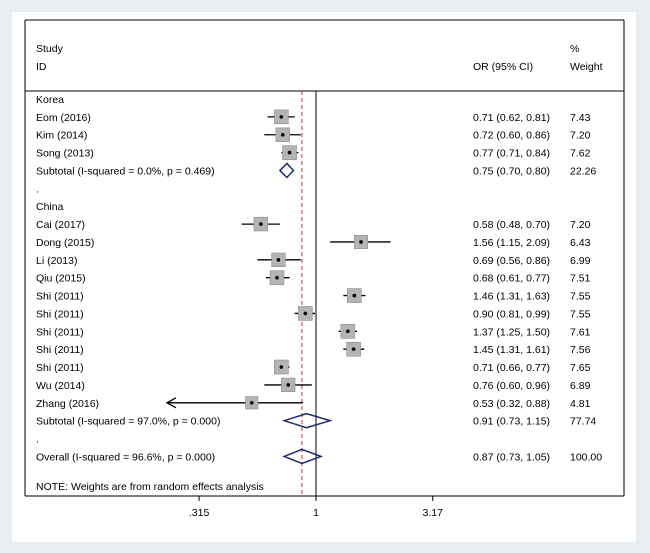 Image resolution: width=650 pixels, height=553 pixels. Describe the element at coordinates (580, 368) in the screenshot. I see `weight-value: 7.65` at that location.